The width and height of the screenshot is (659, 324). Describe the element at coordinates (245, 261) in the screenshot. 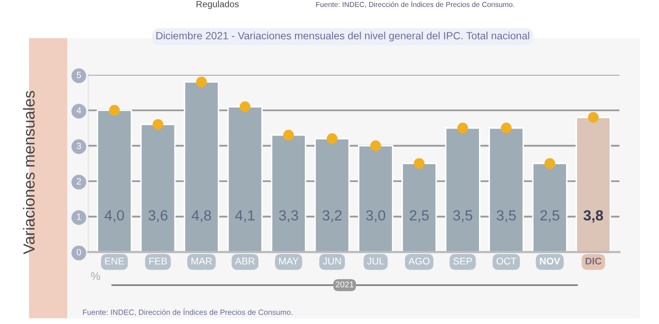

I see `x-tick-label: ABR` at that location.